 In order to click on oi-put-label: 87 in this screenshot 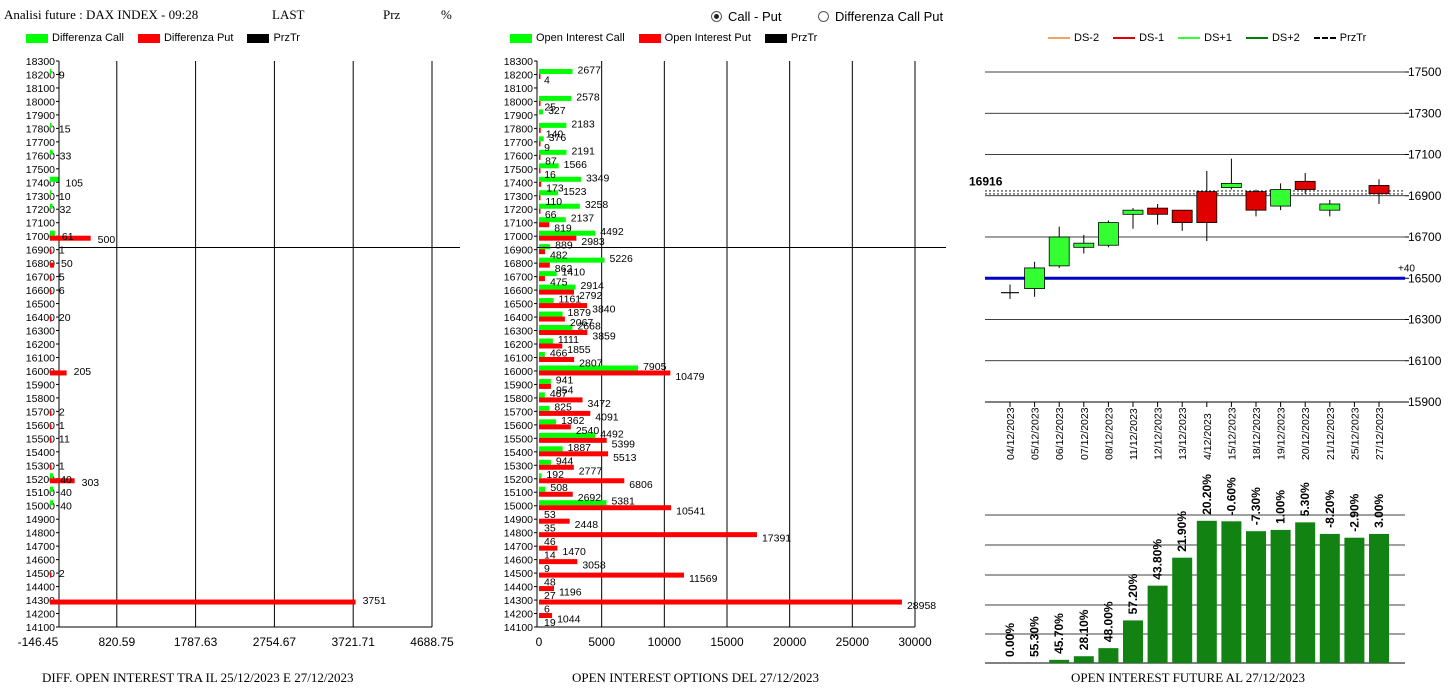, I will do `click(551, 161)`.